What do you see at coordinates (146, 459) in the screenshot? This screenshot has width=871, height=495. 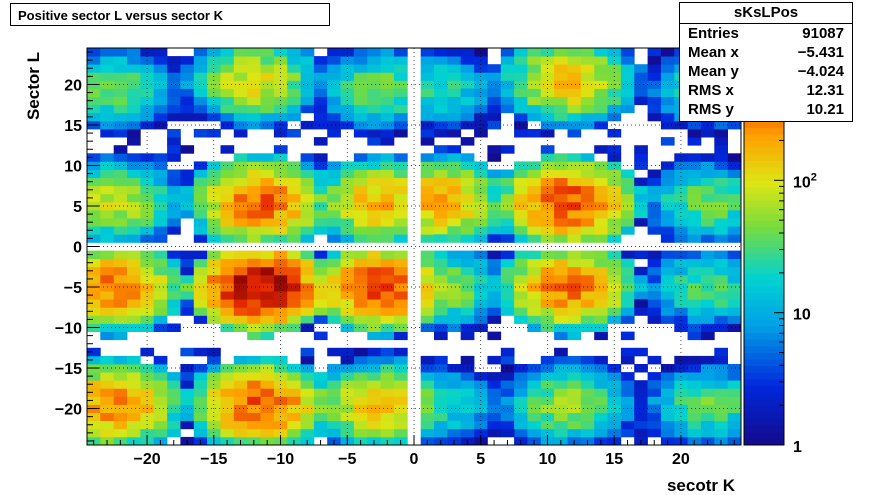 I see `x-tick-label: −20` at bounding box center [146, 459].